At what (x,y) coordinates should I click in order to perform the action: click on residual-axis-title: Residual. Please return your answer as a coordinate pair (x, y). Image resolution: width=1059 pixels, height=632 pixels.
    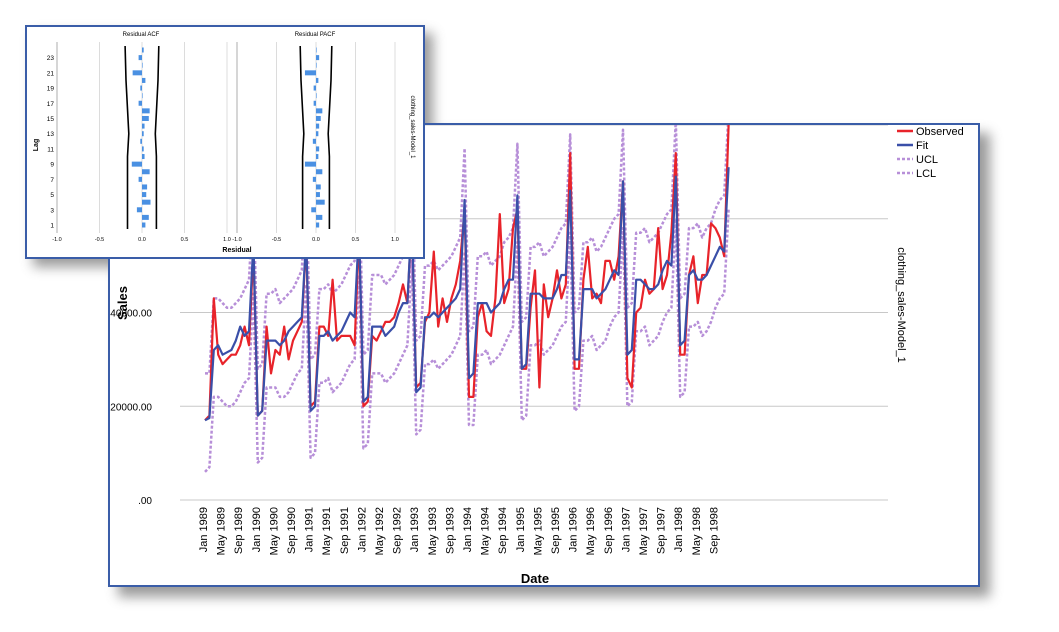
    Looking at the image, I should click on (236, 250).